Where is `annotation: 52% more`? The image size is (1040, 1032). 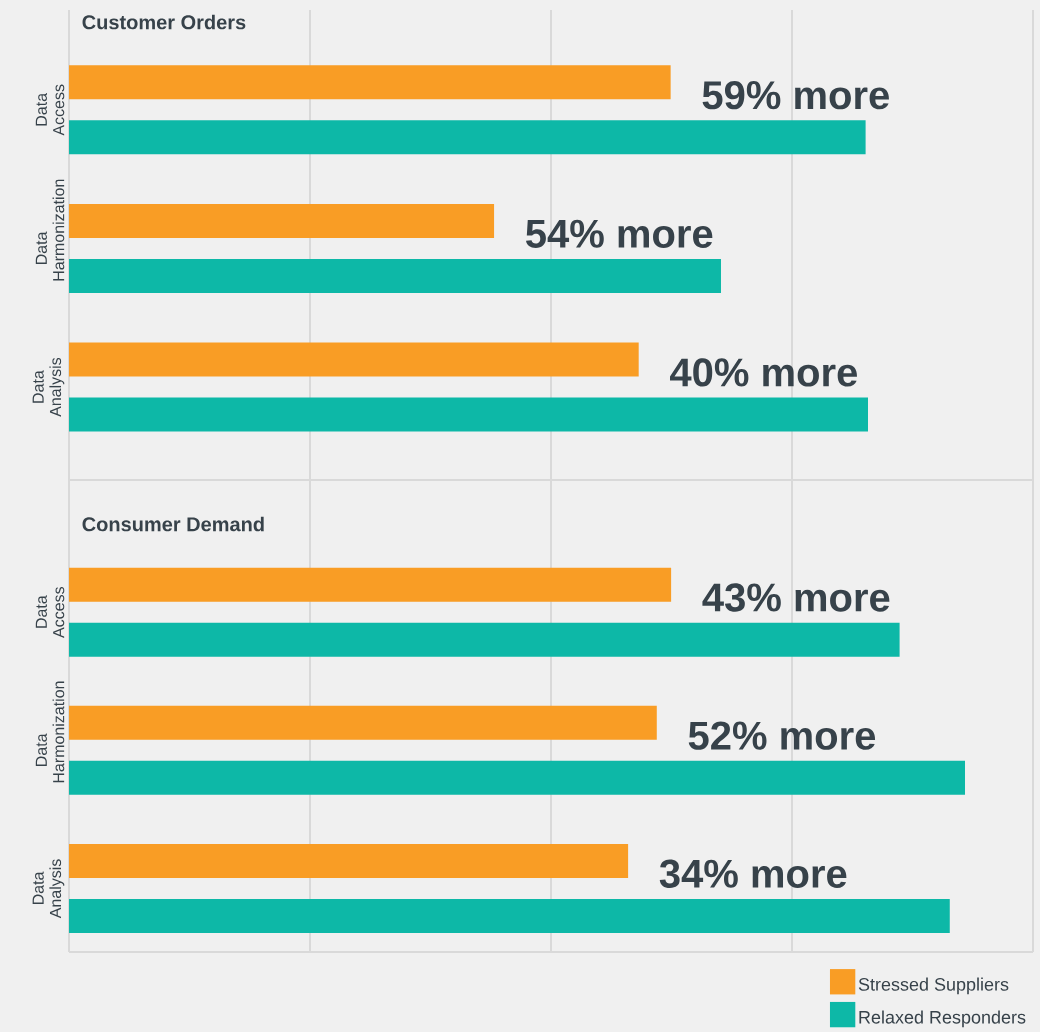
annotation: 52% more is located at coordinates (782, 735).